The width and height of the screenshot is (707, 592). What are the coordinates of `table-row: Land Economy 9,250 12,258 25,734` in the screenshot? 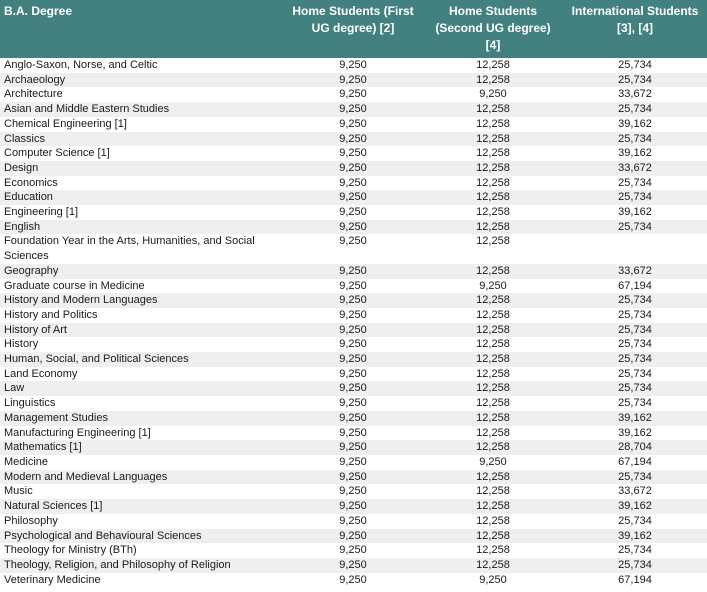 It's located at (353, 374).